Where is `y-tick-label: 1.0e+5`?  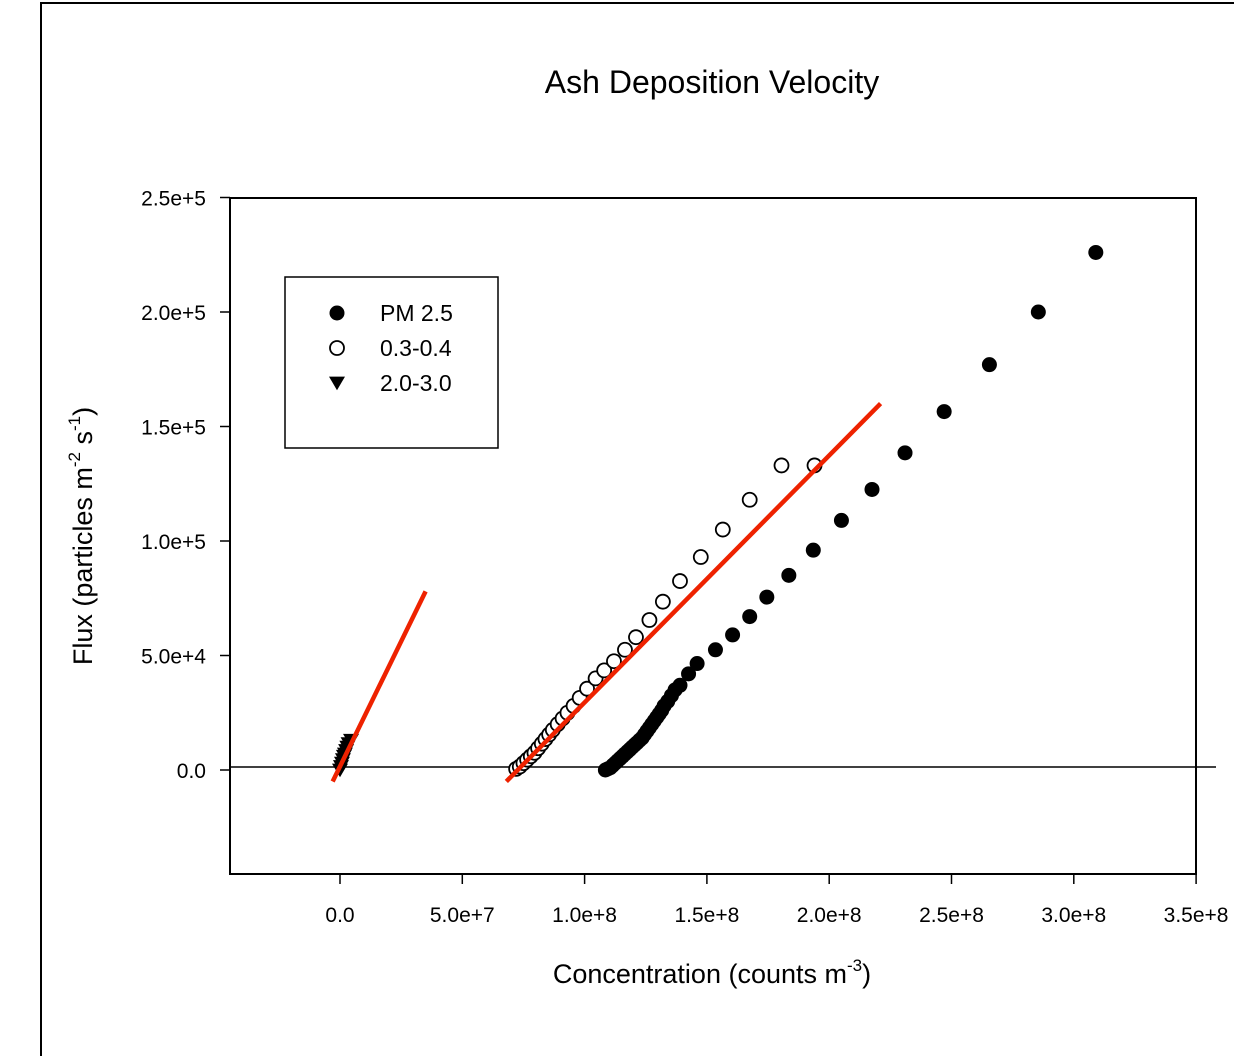
y-tick-label: 1.0e+5 is located at coordinates (173, 542).